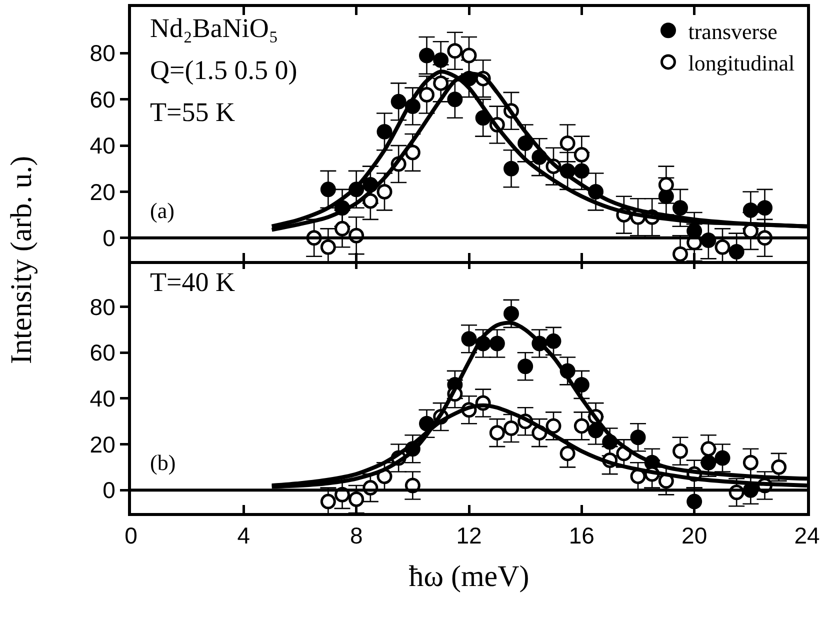  Describe the element at coordinates (163, 462) in the screenshot. I see `annotation: (b)` at that location.